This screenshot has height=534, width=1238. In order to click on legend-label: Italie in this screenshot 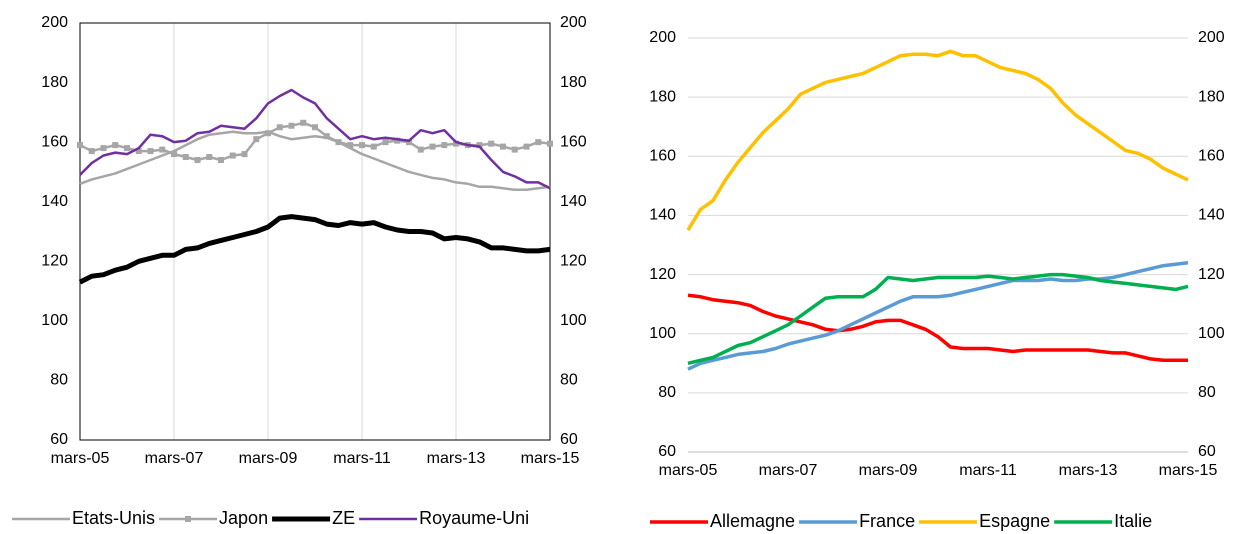, I will do `click(1133, 521)`.